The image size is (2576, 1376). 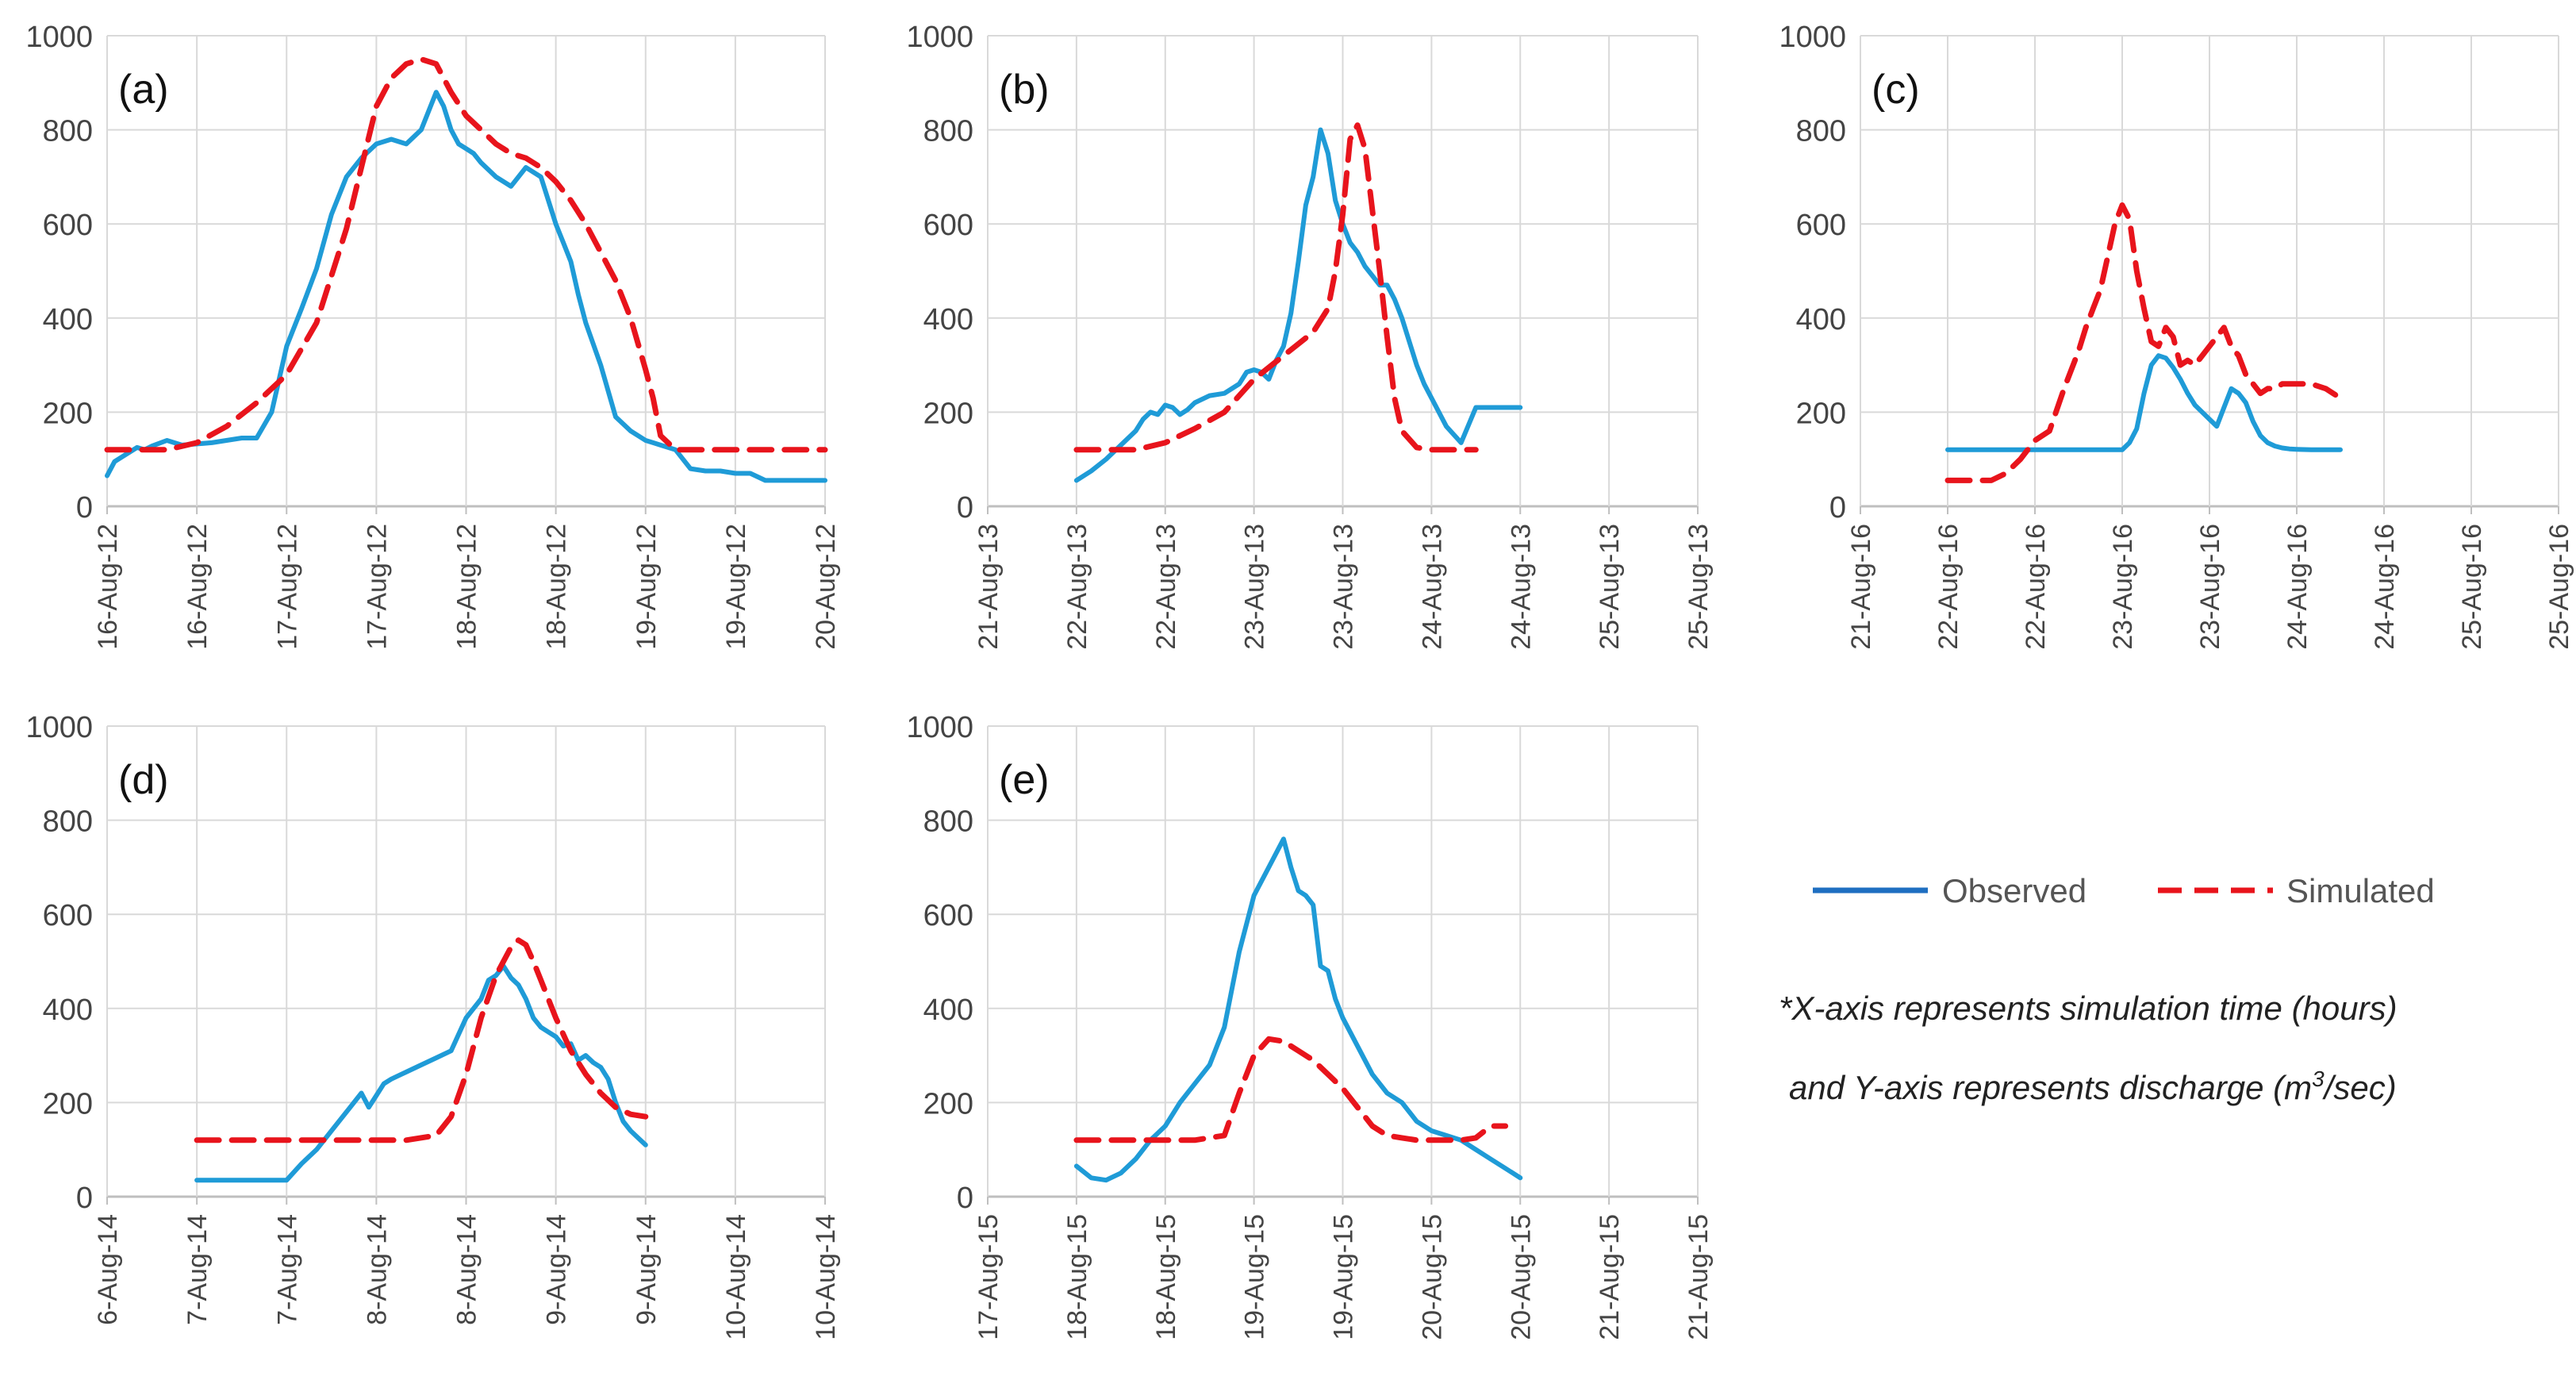 I want to click on legend: Observed Simulated, so click(x=2124, y=890).